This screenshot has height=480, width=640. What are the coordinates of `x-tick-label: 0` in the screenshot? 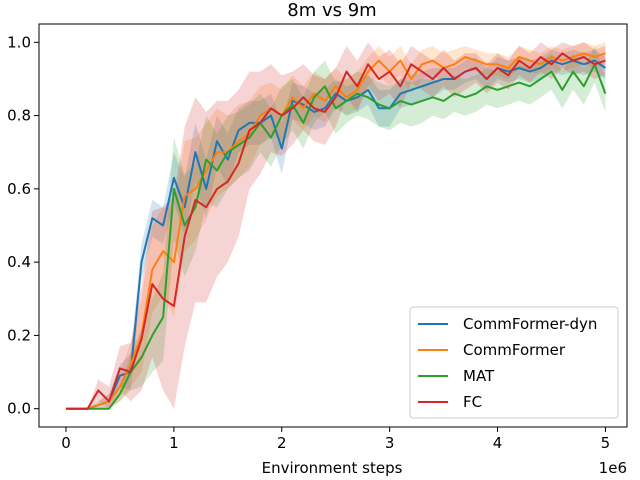 It's located at (66, 443).